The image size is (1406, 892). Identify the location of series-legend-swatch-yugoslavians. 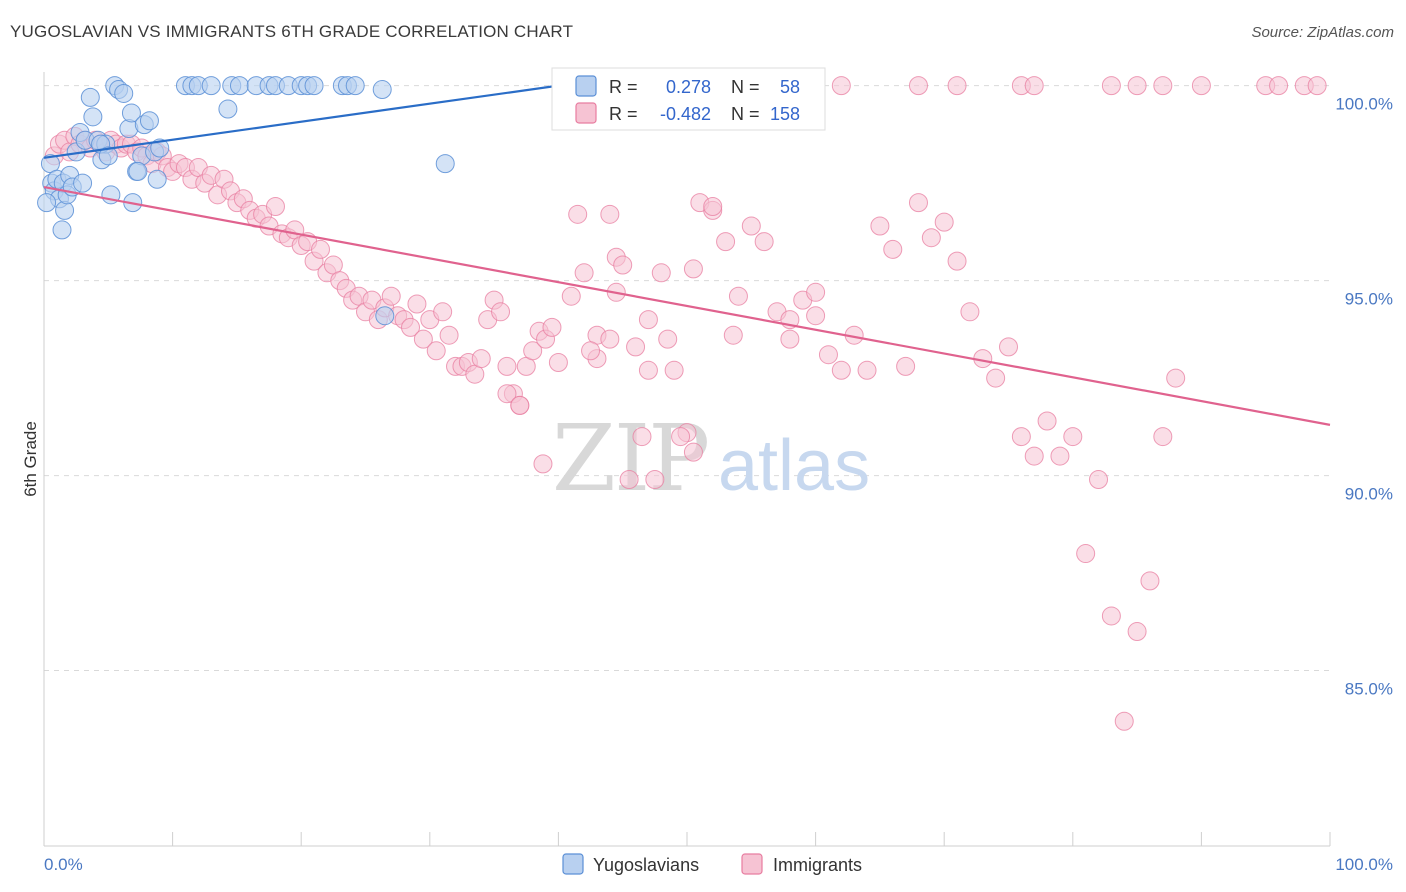
(573, 864).